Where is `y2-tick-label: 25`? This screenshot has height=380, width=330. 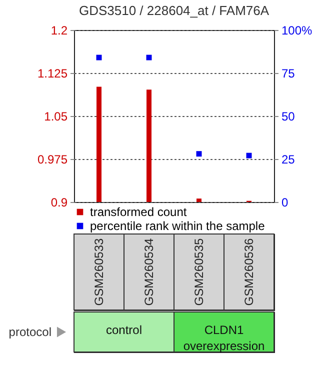 y2-tick-label: 25 is located at coordinates (289, 159).